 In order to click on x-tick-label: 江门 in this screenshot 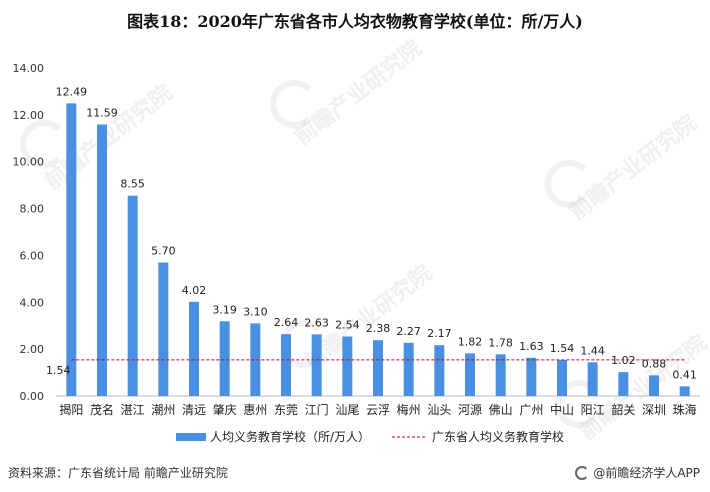, I will do `click(317, 409)`.